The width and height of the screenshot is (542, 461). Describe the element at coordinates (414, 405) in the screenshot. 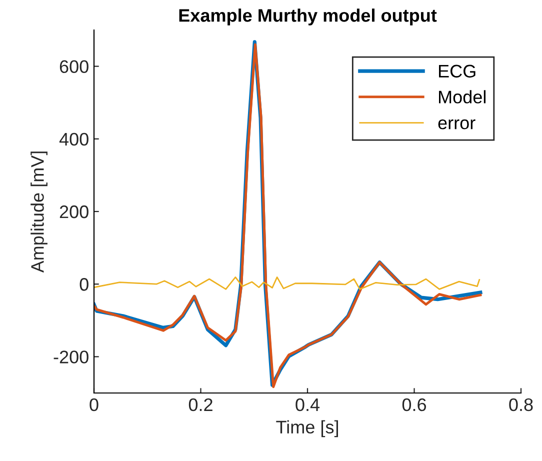

I see `x-tick-label: 0.6` at that location.